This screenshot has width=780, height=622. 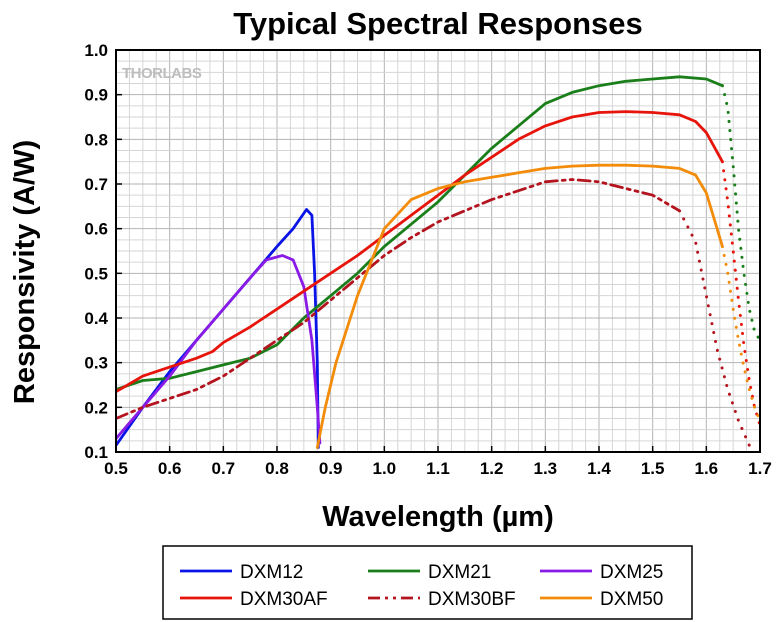 What do you see at coordinates (224, 468) in the screenshot?
I see `x-tick-label: 0.7` at bounding box center [224, 468].